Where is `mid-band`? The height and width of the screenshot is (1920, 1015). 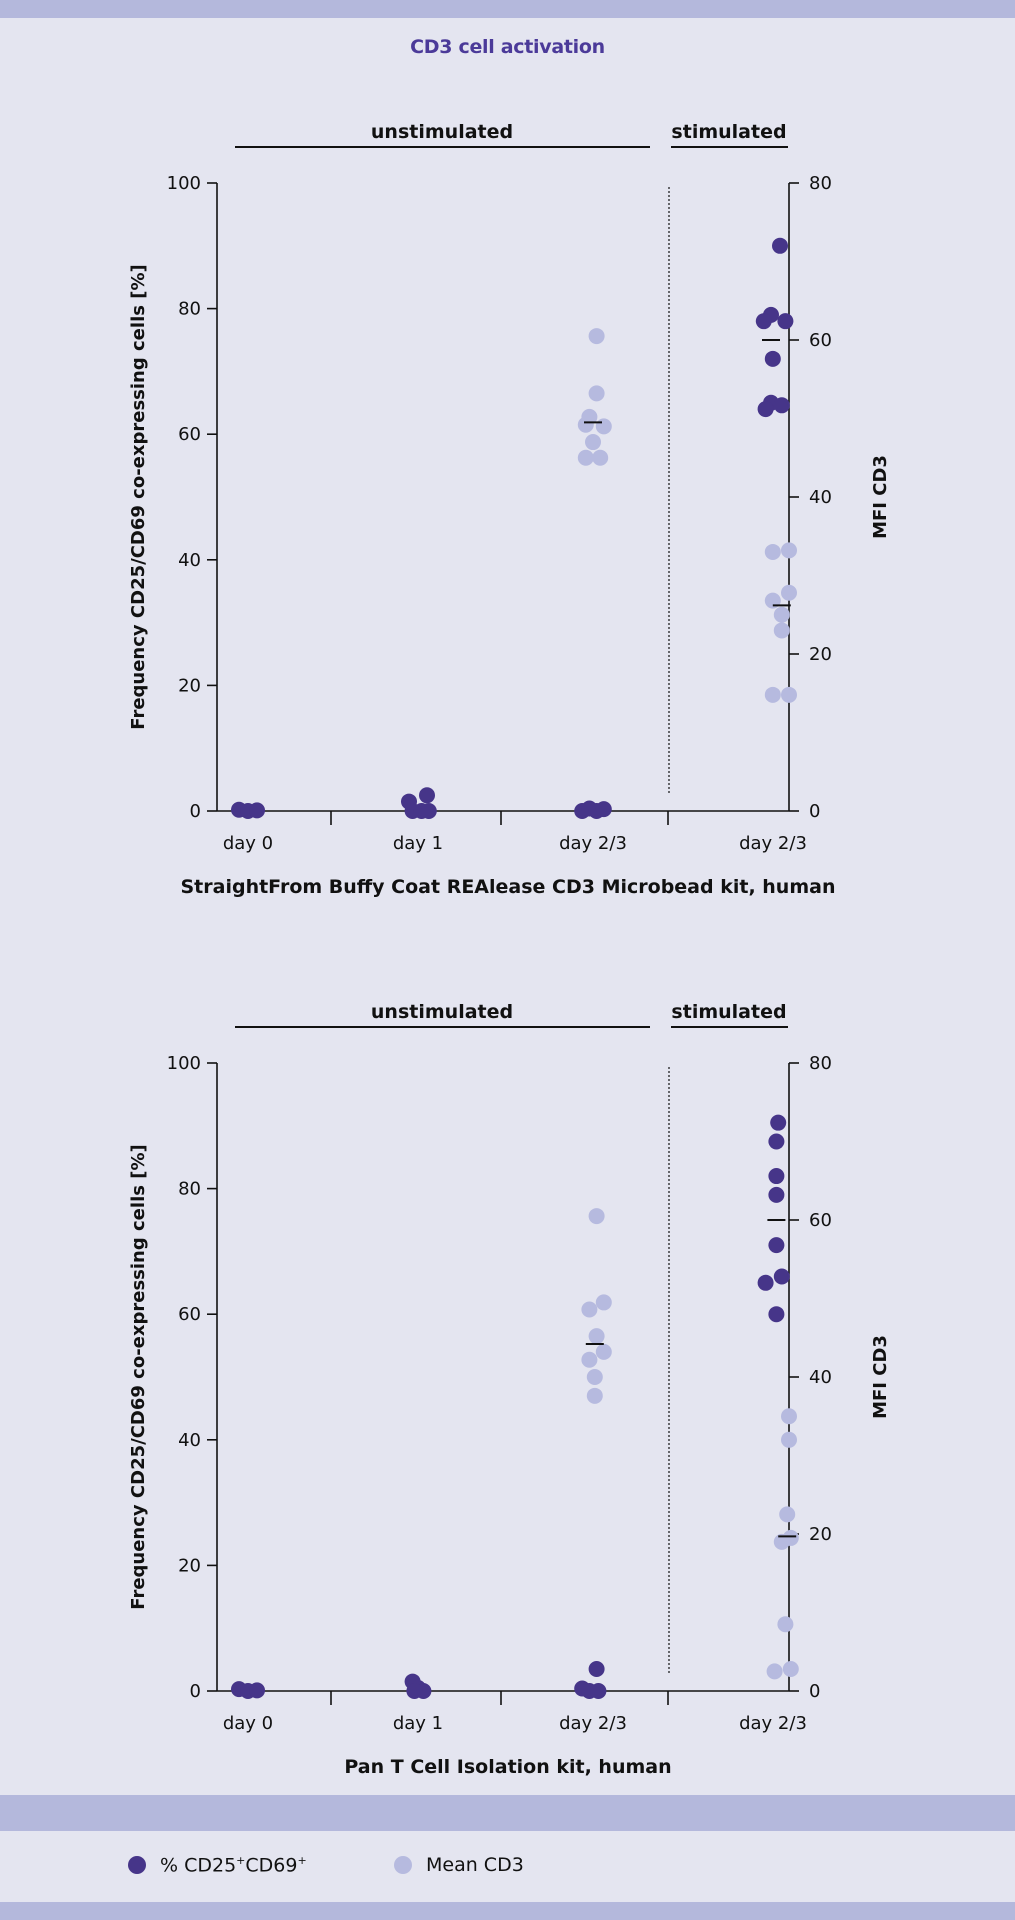 mid-band is located at coordinates (507, 1813).